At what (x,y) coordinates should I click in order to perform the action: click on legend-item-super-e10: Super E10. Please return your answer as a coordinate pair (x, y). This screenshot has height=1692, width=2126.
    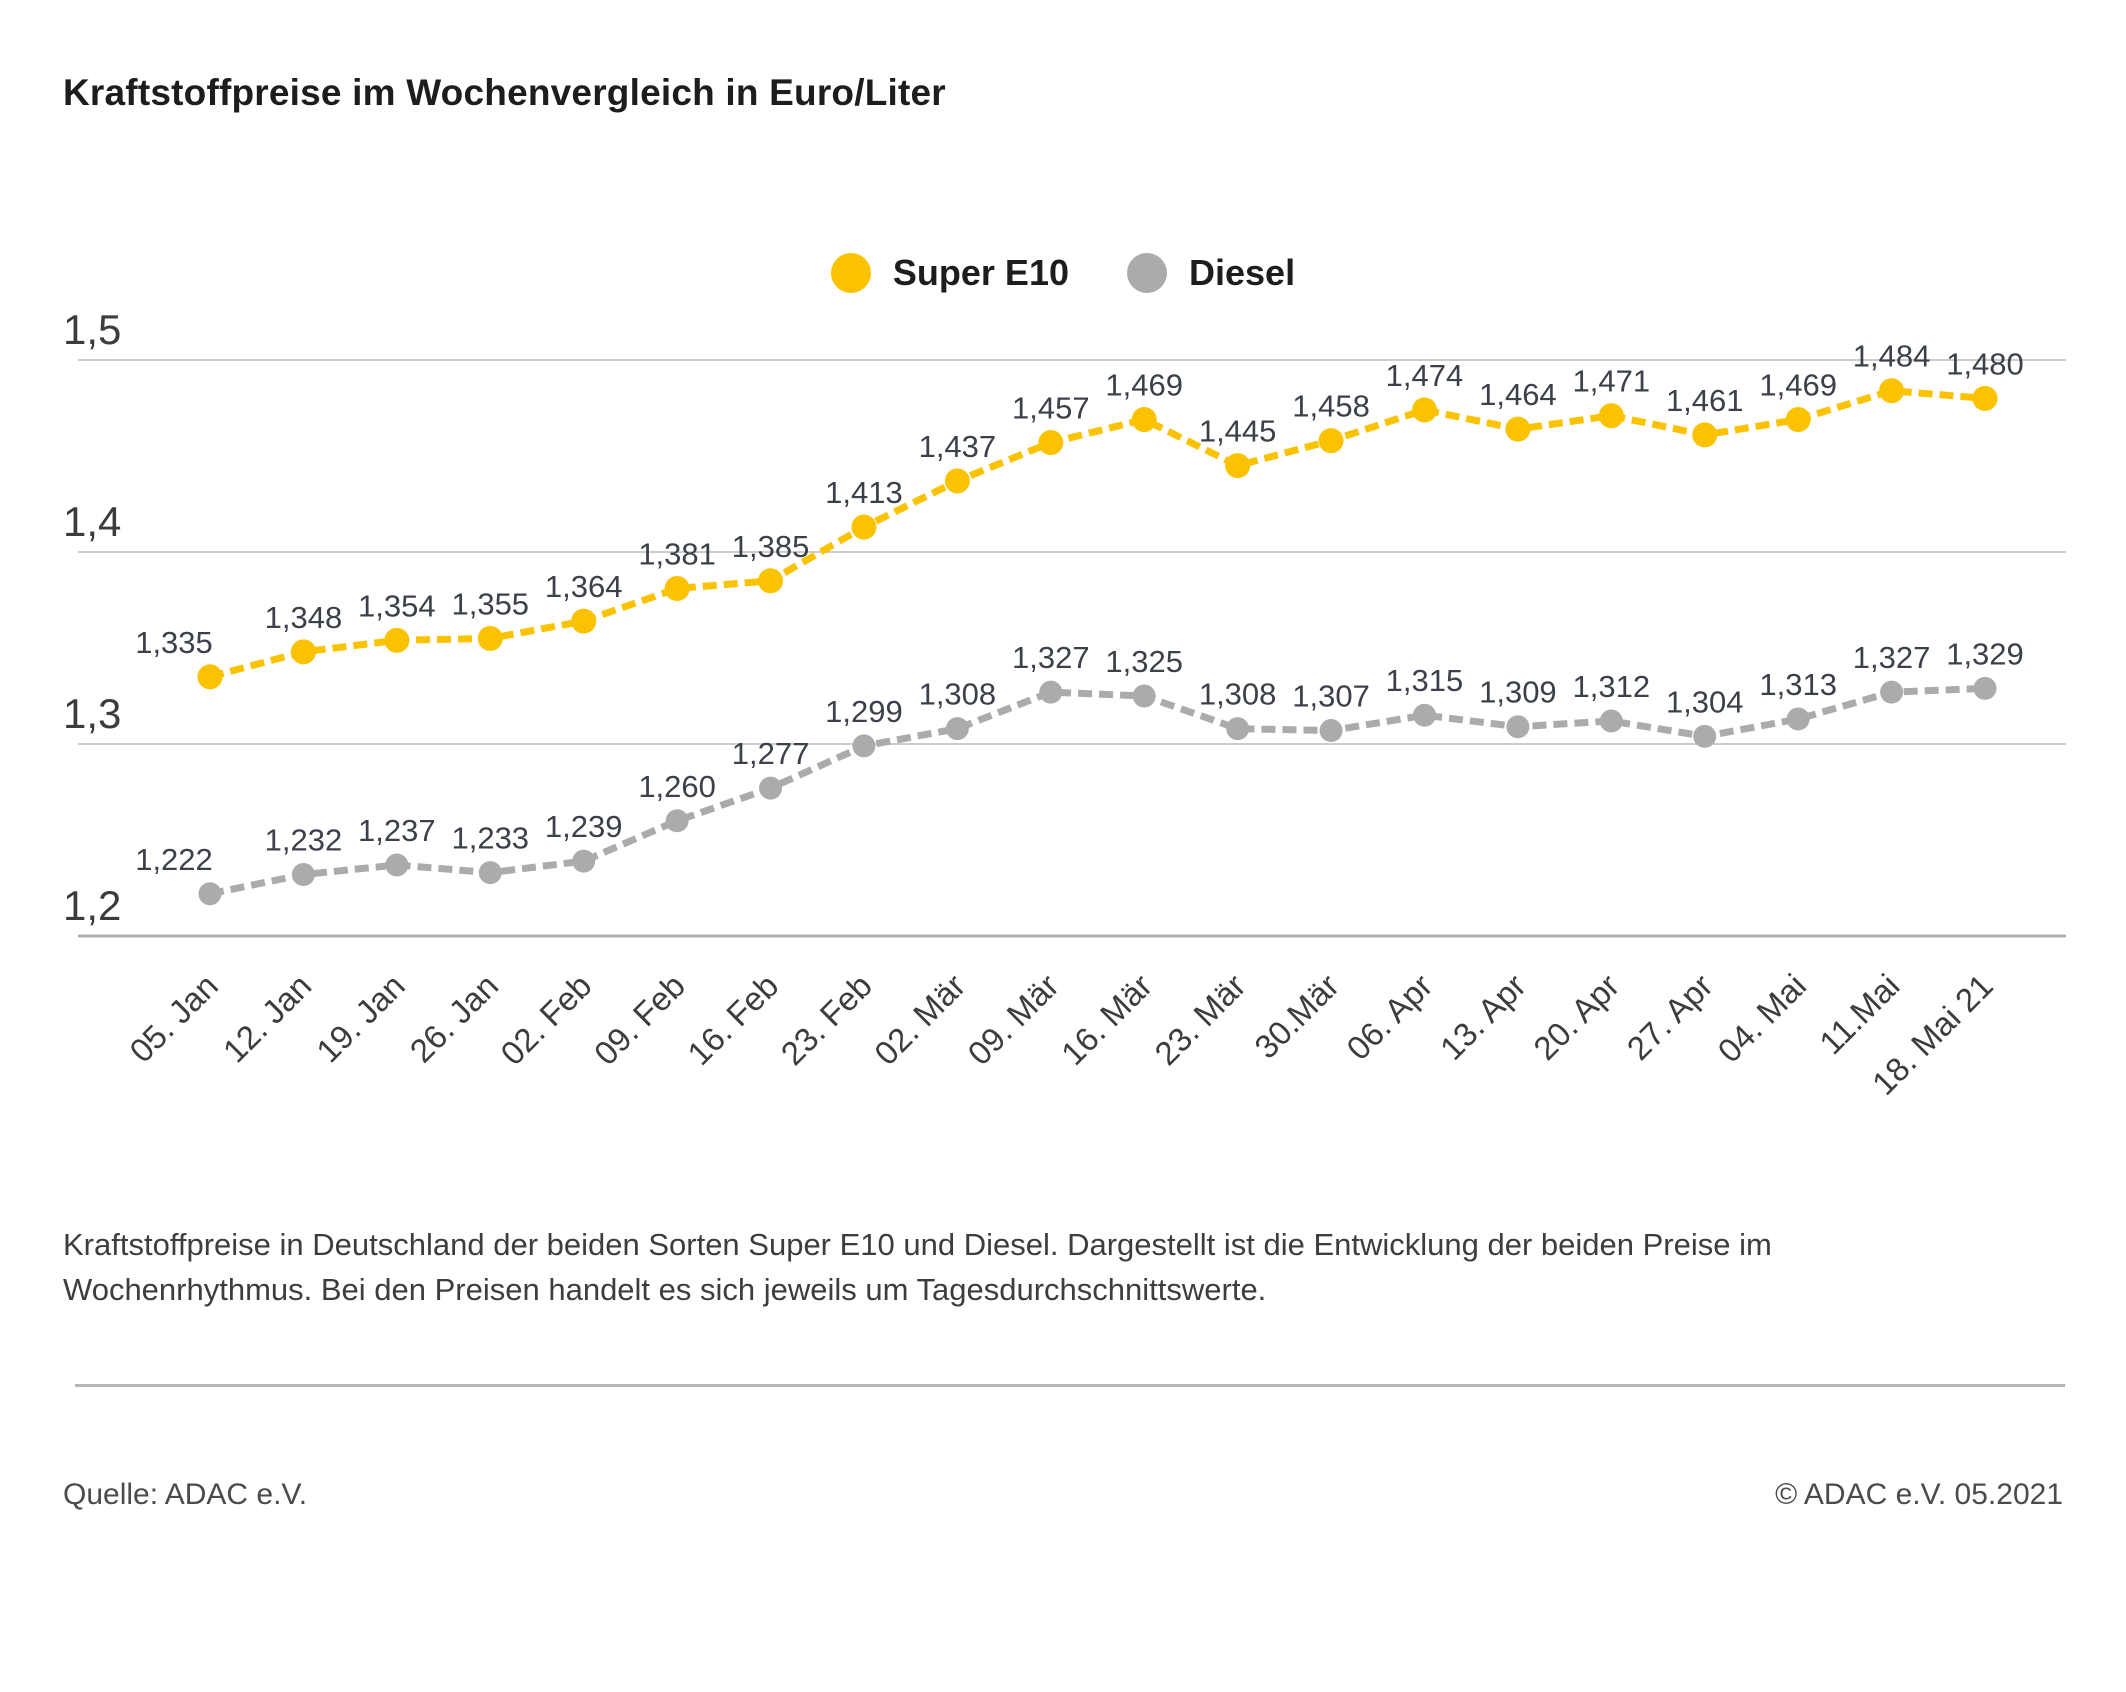
    Looking at the image, I should click on (949, 273).